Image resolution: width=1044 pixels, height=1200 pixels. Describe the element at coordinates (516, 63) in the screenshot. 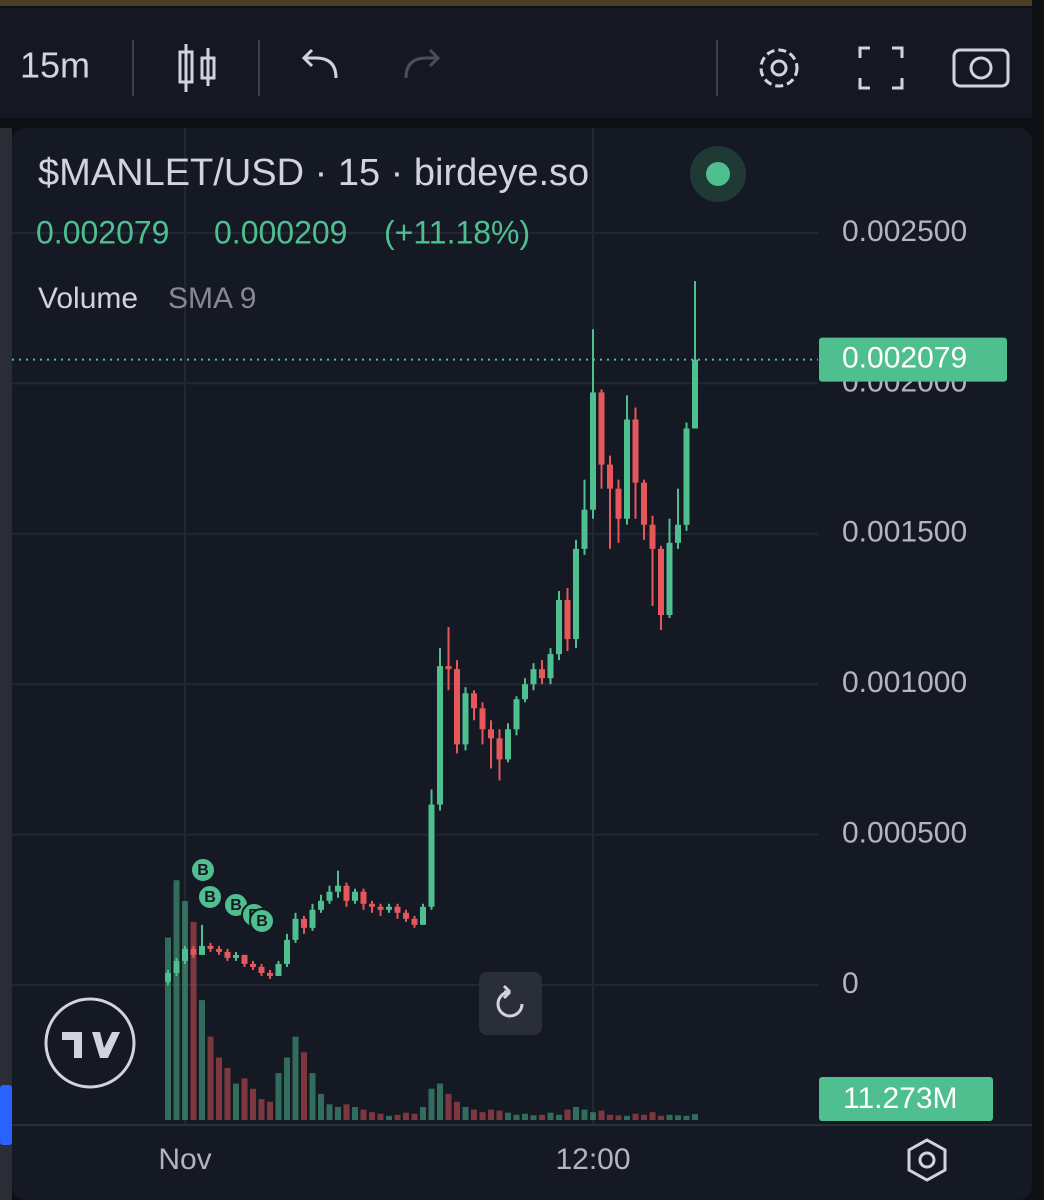

I see `toolbar` at that location.